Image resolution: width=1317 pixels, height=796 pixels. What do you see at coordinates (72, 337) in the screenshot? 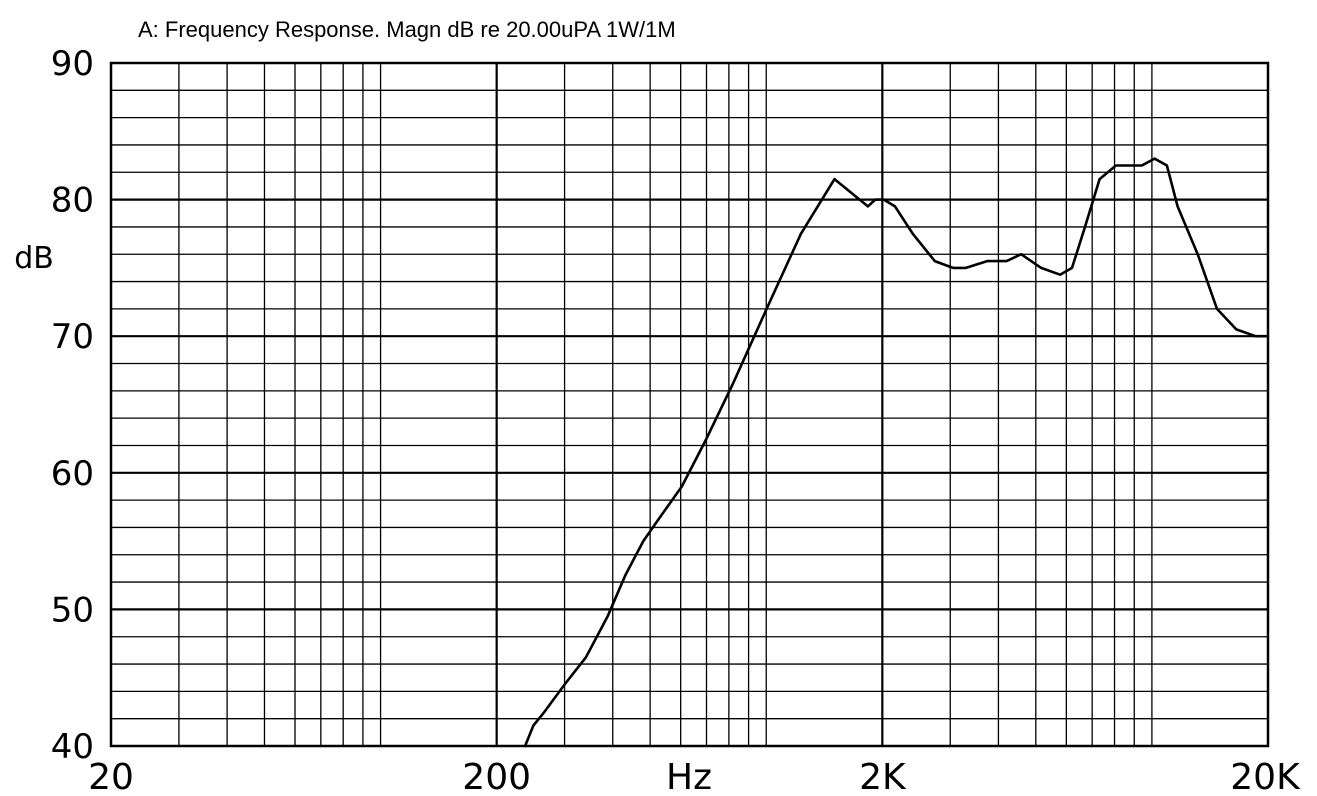
I see `y-tick-label: 70` at bounding box center [72, 337].